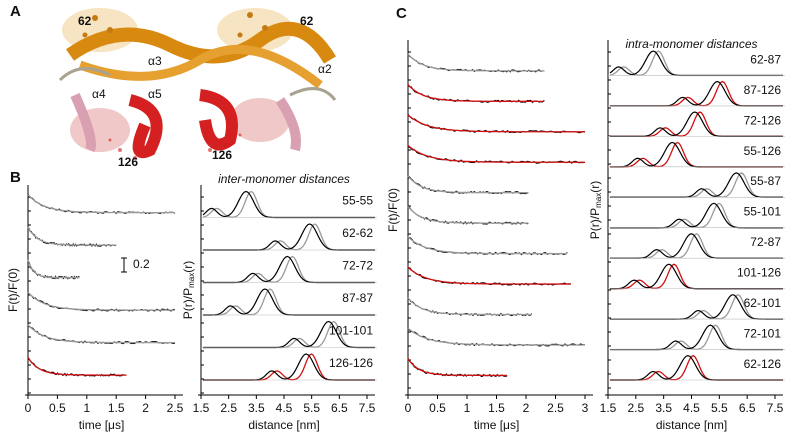 This screenshot has width=800, height=434. What do you see at coordinates (763, 120) in the screenshot?
I see `pair-label: 72-126` at bounding box center [763, 120].